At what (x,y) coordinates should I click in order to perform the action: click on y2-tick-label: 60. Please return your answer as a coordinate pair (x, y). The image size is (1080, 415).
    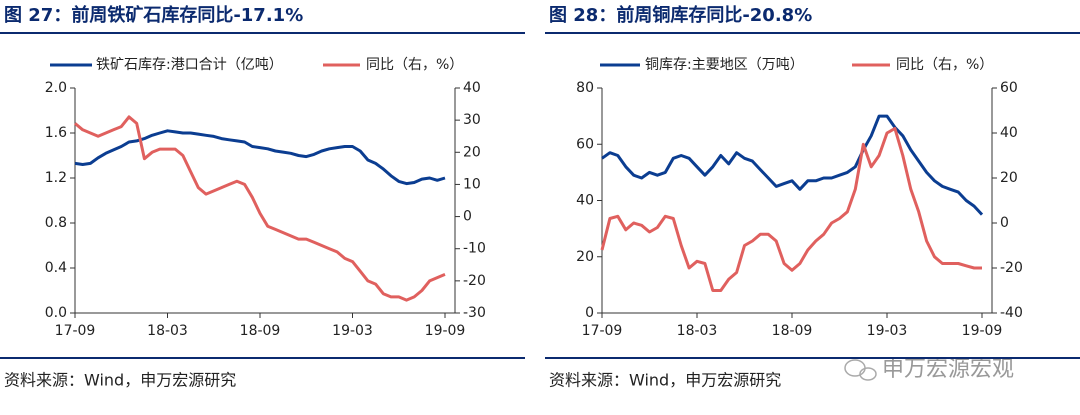
    Looking at the image, I should click on (1009, 88).